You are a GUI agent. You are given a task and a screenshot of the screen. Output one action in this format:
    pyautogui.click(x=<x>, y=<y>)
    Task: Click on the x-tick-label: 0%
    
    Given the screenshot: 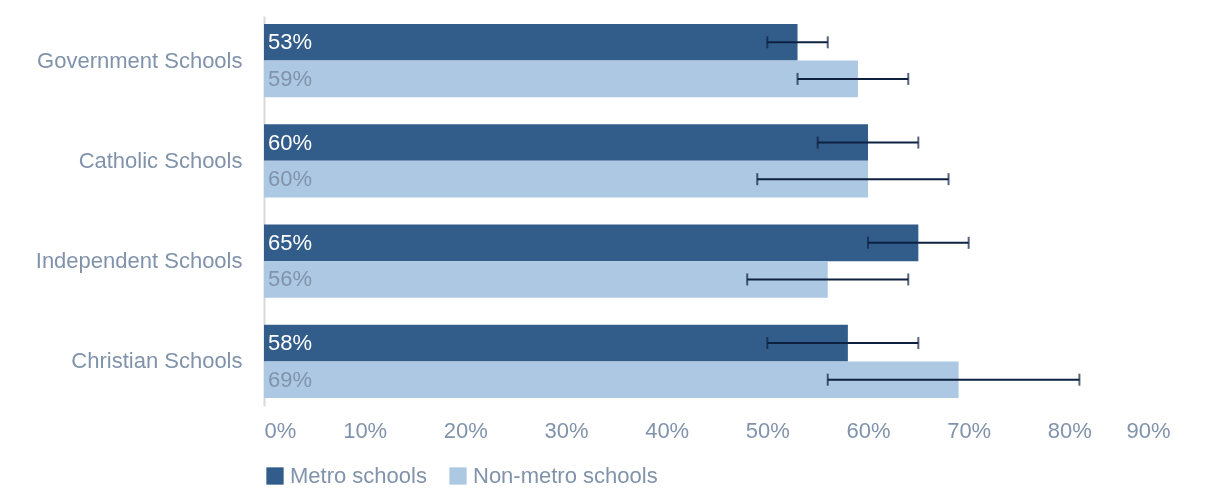 What is the action you would take?
    pyautogui.click(x=280, y=430)
    